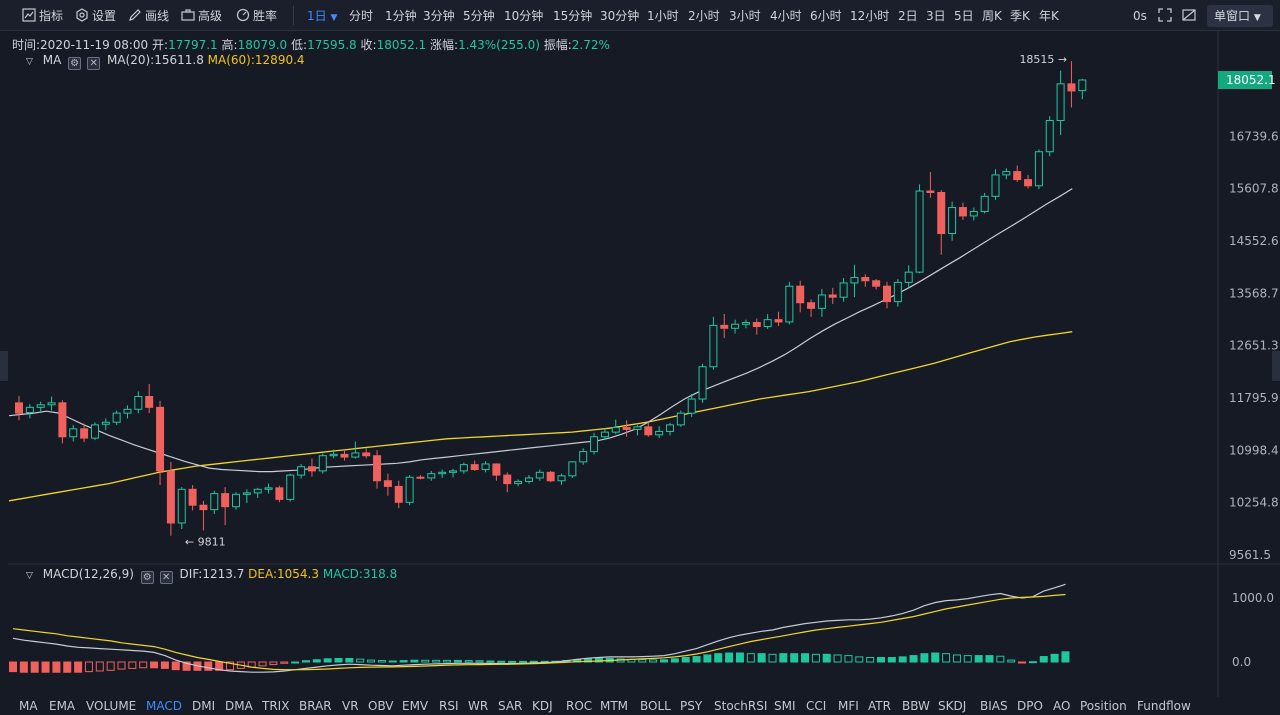  Describe the element at coordinates (655, 706) in the screenshot. I see `indicator-tab-boll: BOLL` at that location.